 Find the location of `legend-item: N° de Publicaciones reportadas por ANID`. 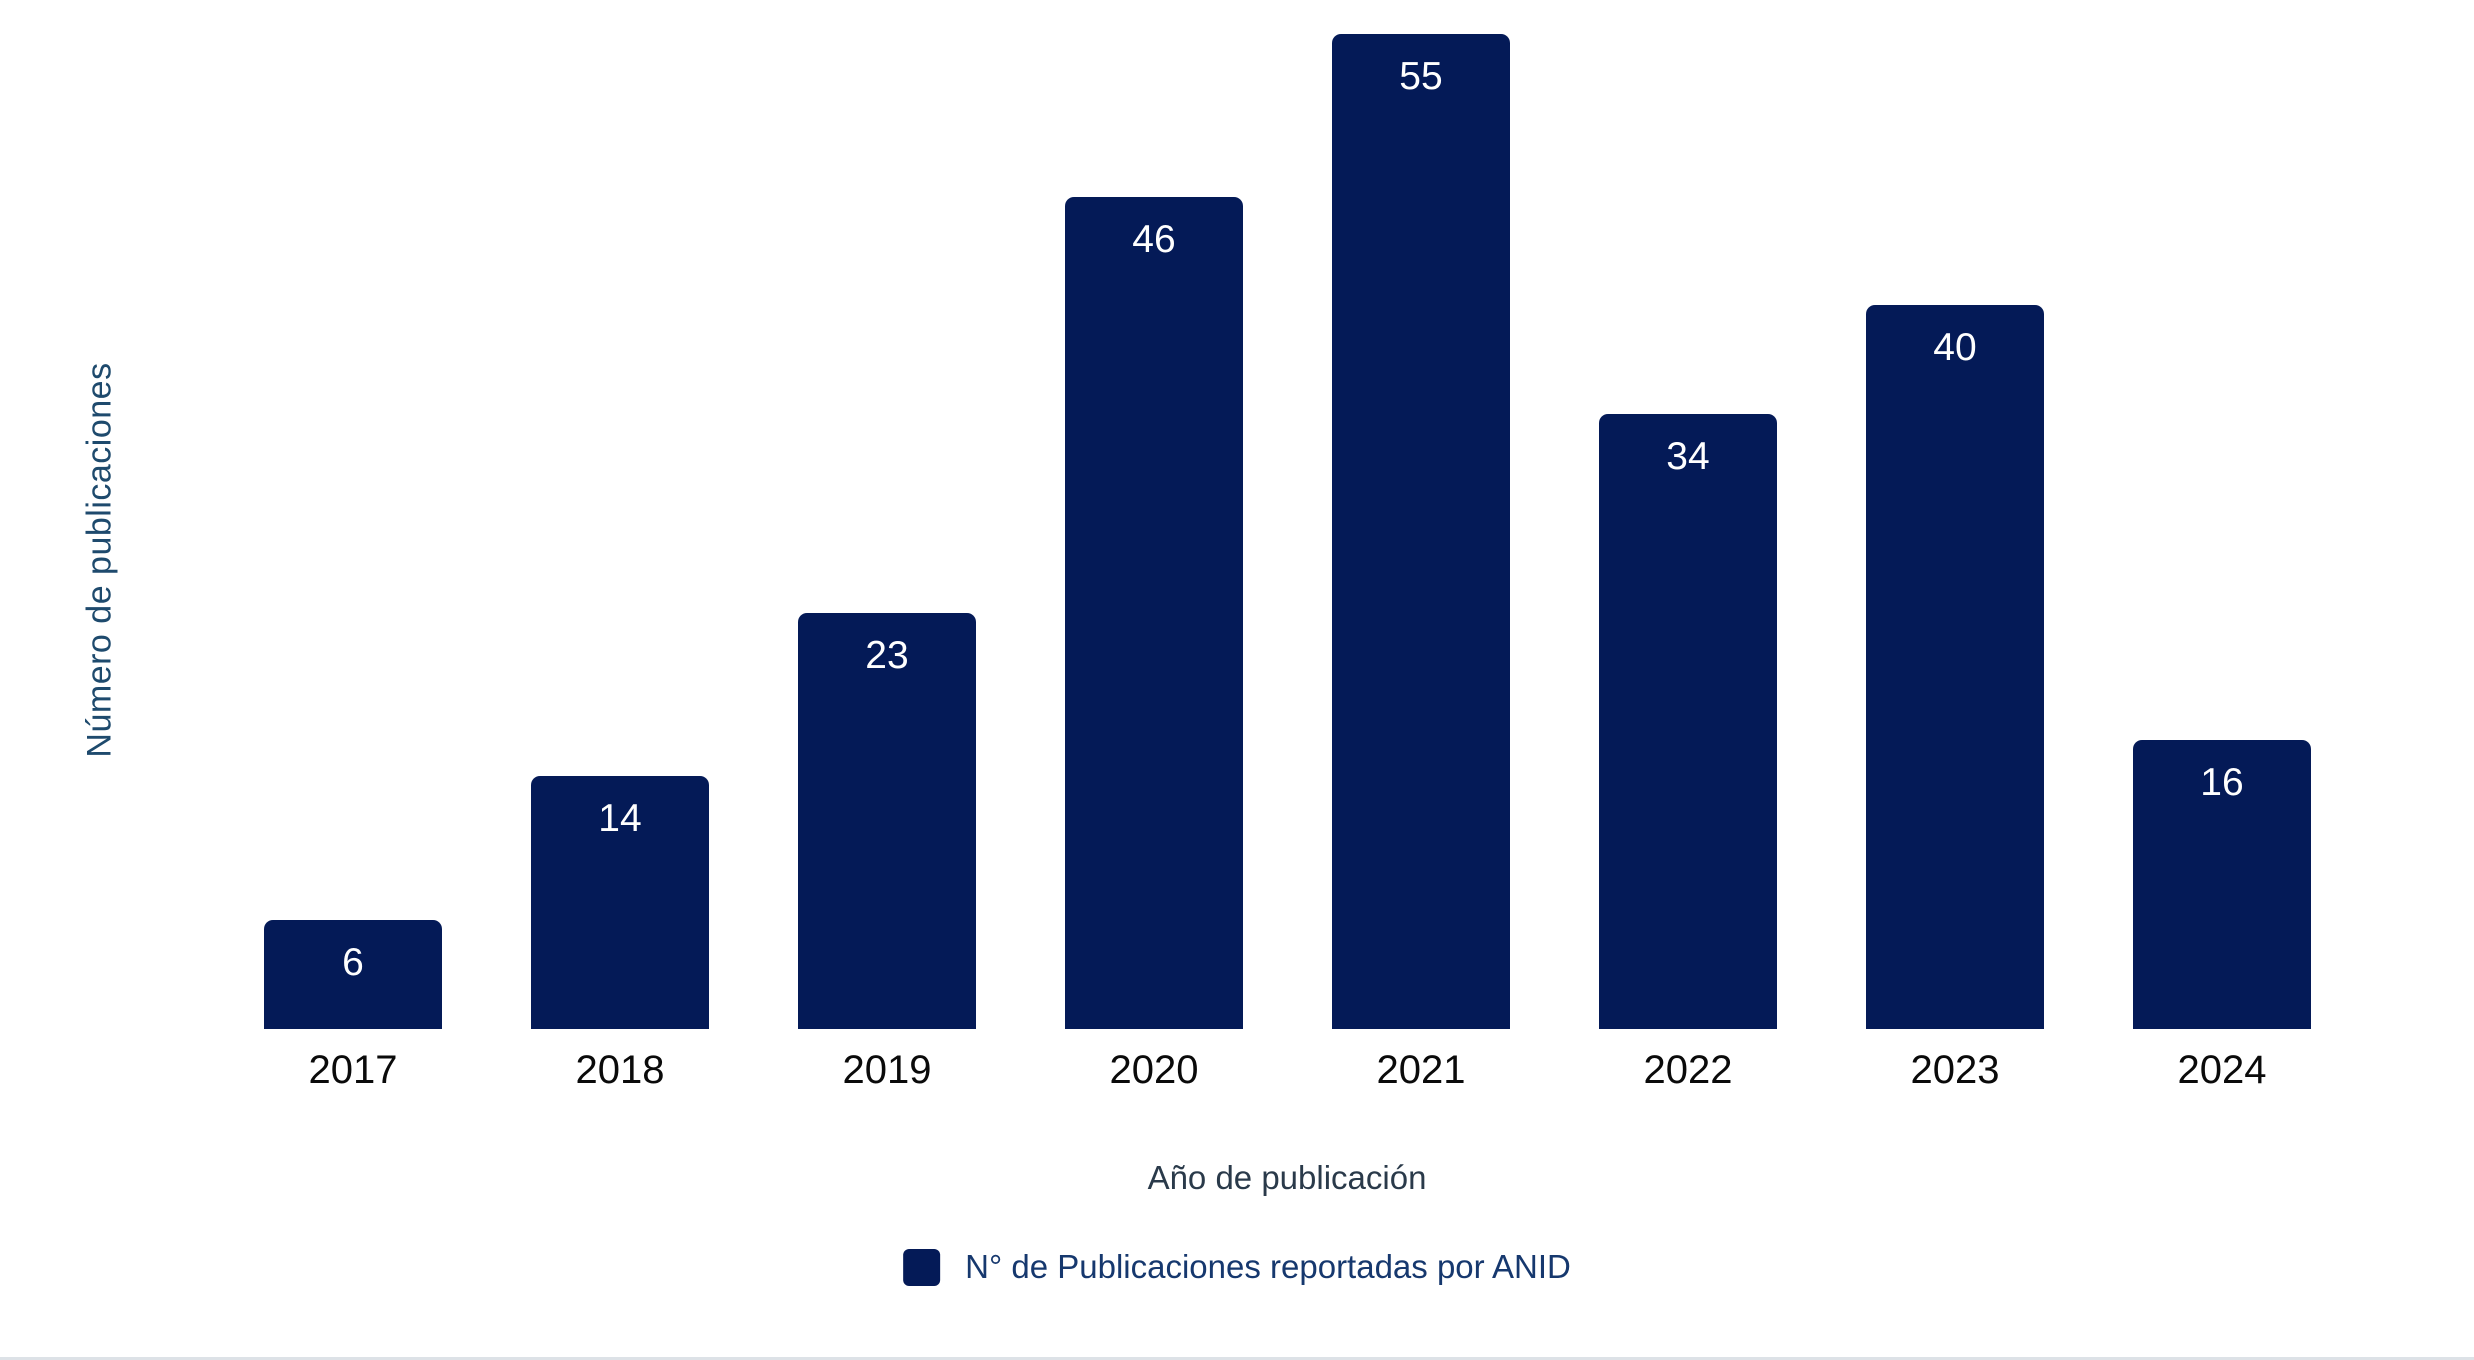

legend-item: N° de Publicaciones reportadas por ANID is located at coordinates (1237, 1267).